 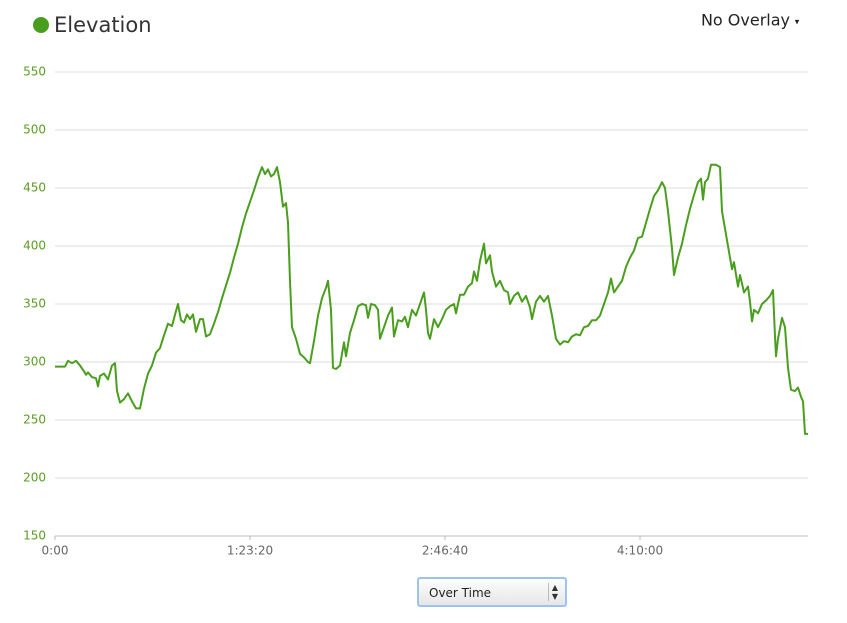 What do you see at coordinates (797, 23) in the screenshot?
I see `menu-arrow: ▾` at bounding box center [797, 23].